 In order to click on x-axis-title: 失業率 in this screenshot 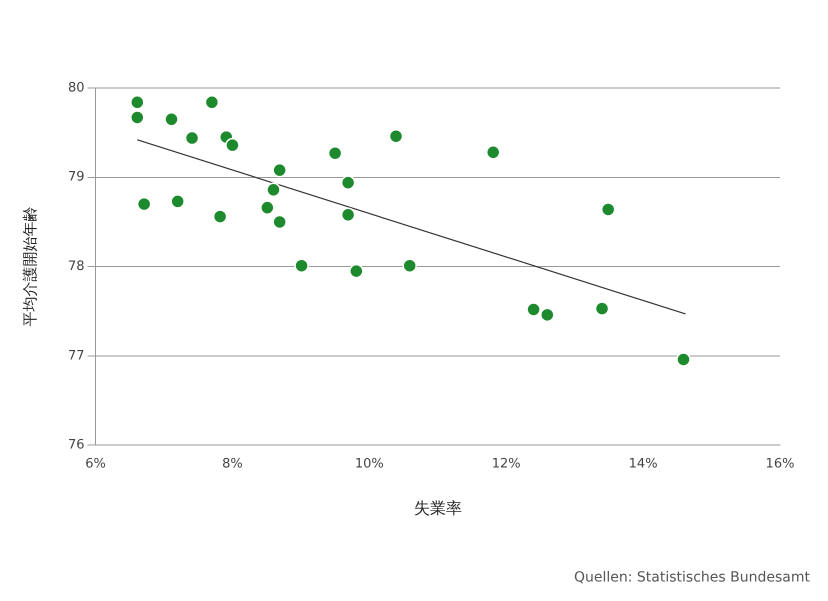, I will do `click(438, 508)`.